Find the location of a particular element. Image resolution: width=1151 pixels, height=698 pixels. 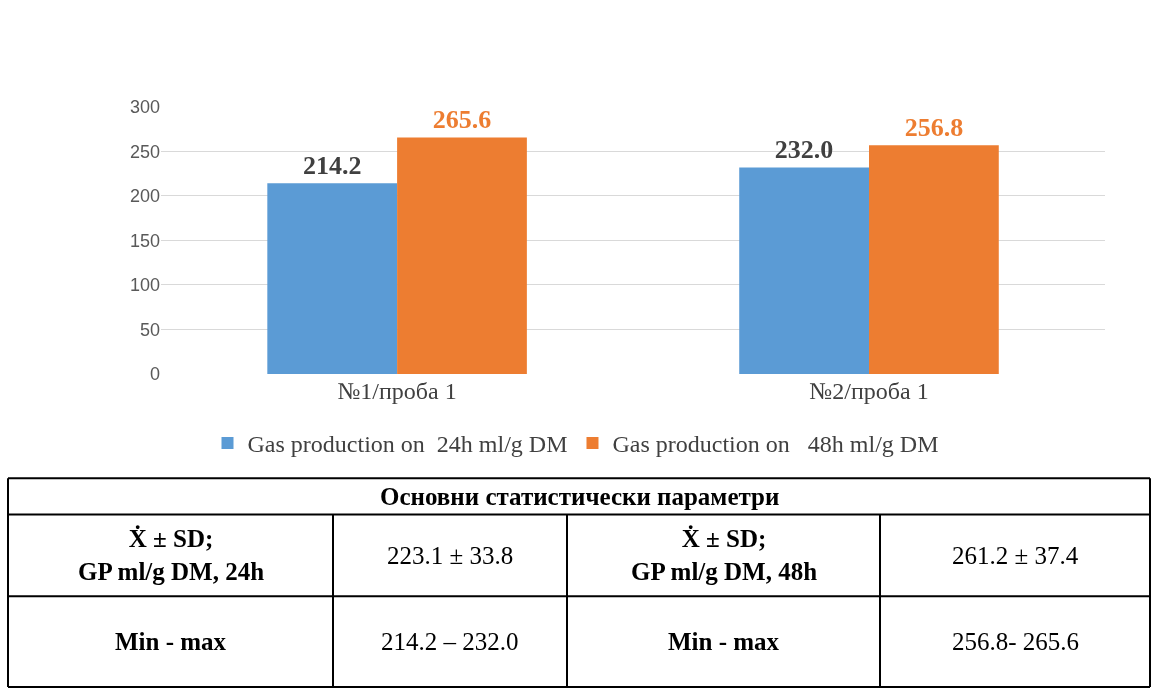

y-tick-label: 300 is located at coordinates (145, 107).